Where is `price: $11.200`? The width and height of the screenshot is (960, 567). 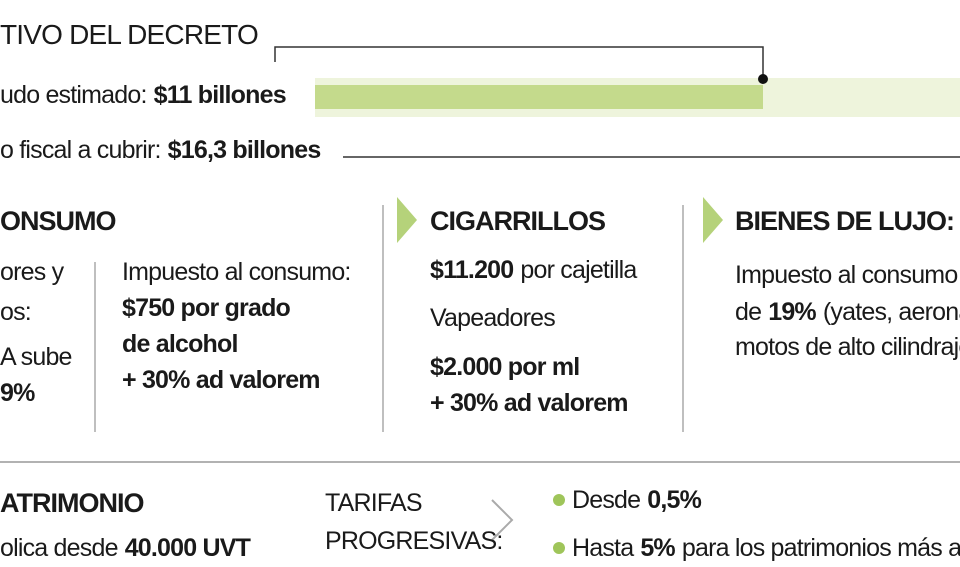
price: $11.200 is located at coordinates (472, 270).